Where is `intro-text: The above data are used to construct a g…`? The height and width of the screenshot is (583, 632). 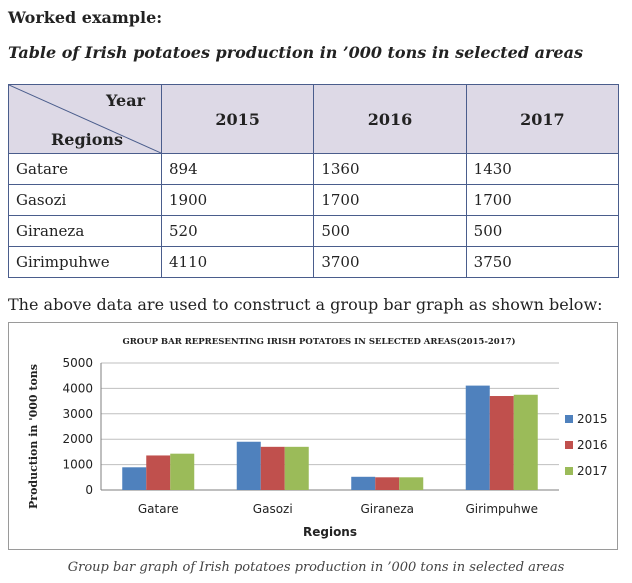
intro-text: The above data are used to construct a g… is located at coordinates (305, 304).